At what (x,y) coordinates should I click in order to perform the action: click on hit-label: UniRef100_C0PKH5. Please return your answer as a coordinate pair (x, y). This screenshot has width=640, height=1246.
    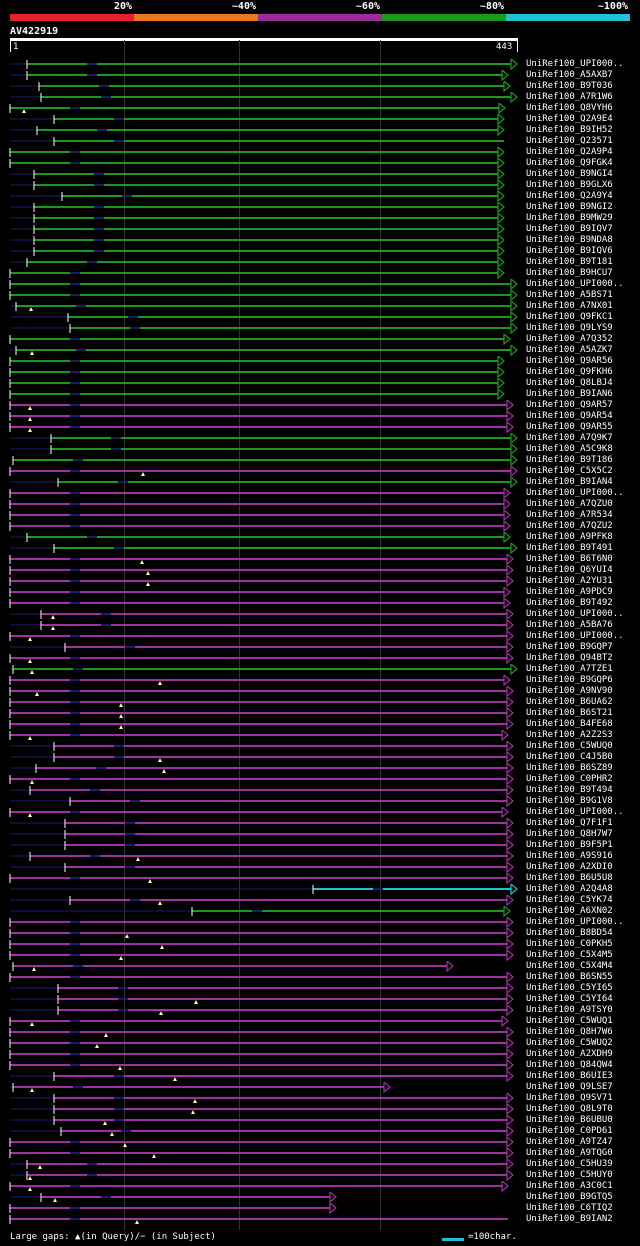
    Looking at the image, I should click on (569, 944).